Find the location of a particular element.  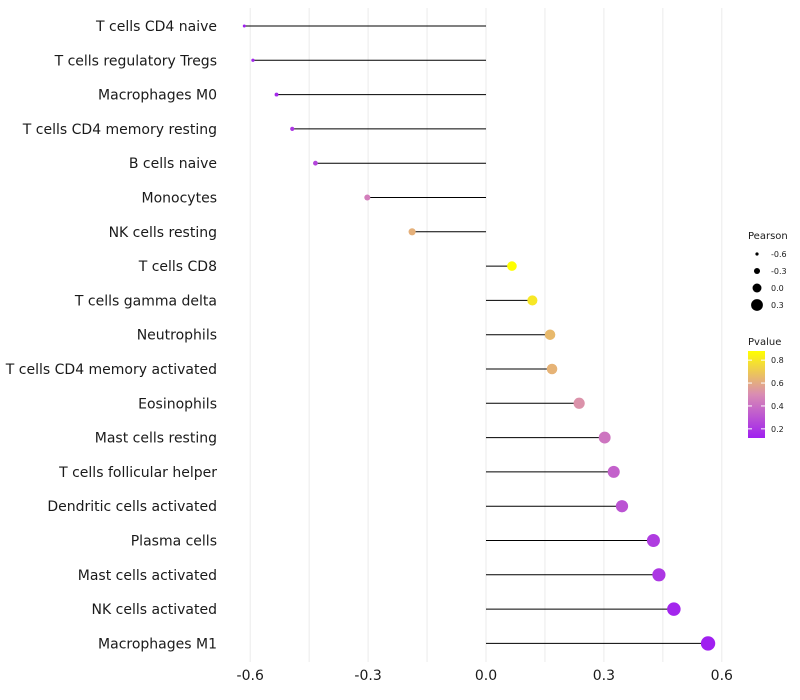

category-label: Neutrophils is located at coordinates (177, 336).